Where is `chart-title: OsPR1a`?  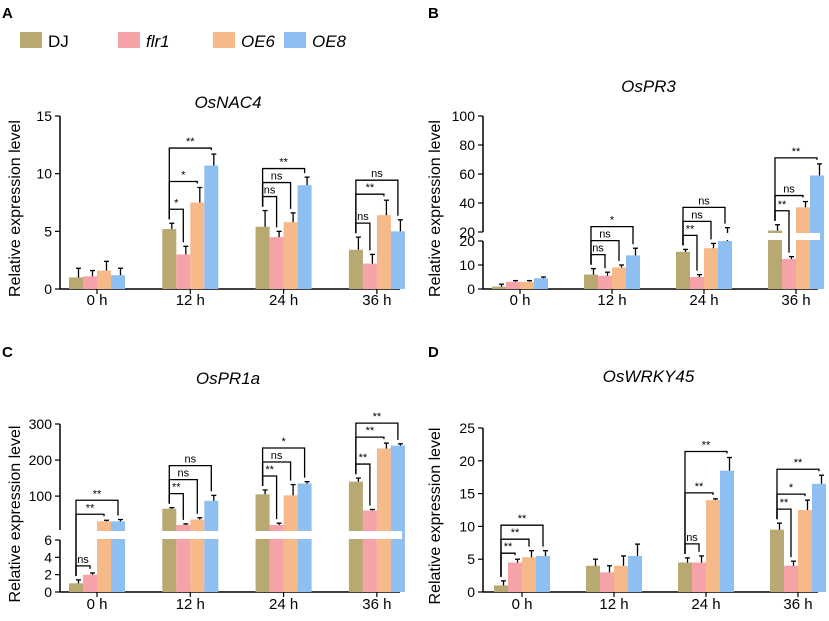 chart-title: OsPR1a is located at coordinates (228, 378).